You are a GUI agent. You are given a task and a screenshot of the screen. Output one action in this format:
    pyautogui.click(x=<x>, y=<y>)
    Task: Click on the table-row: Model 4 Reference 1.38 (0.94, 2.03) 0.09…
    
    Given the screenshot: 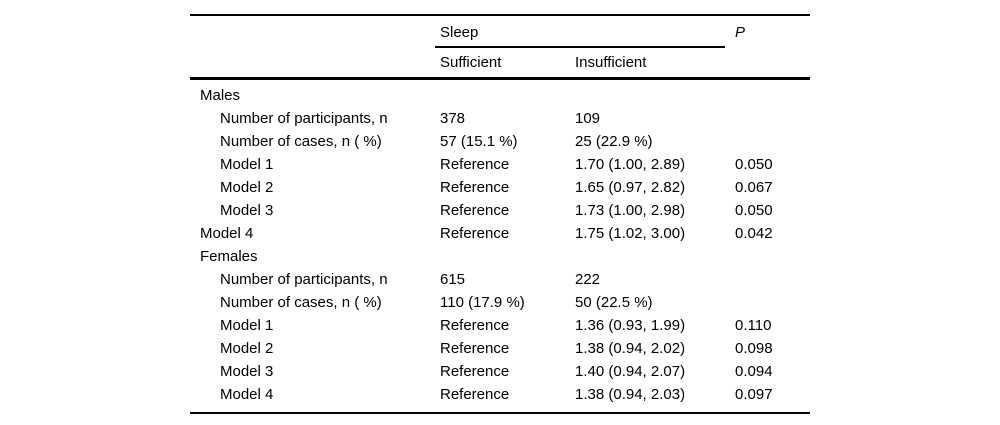 What is the action you would take?
    pyautogui.click(x=500, y=394)
    